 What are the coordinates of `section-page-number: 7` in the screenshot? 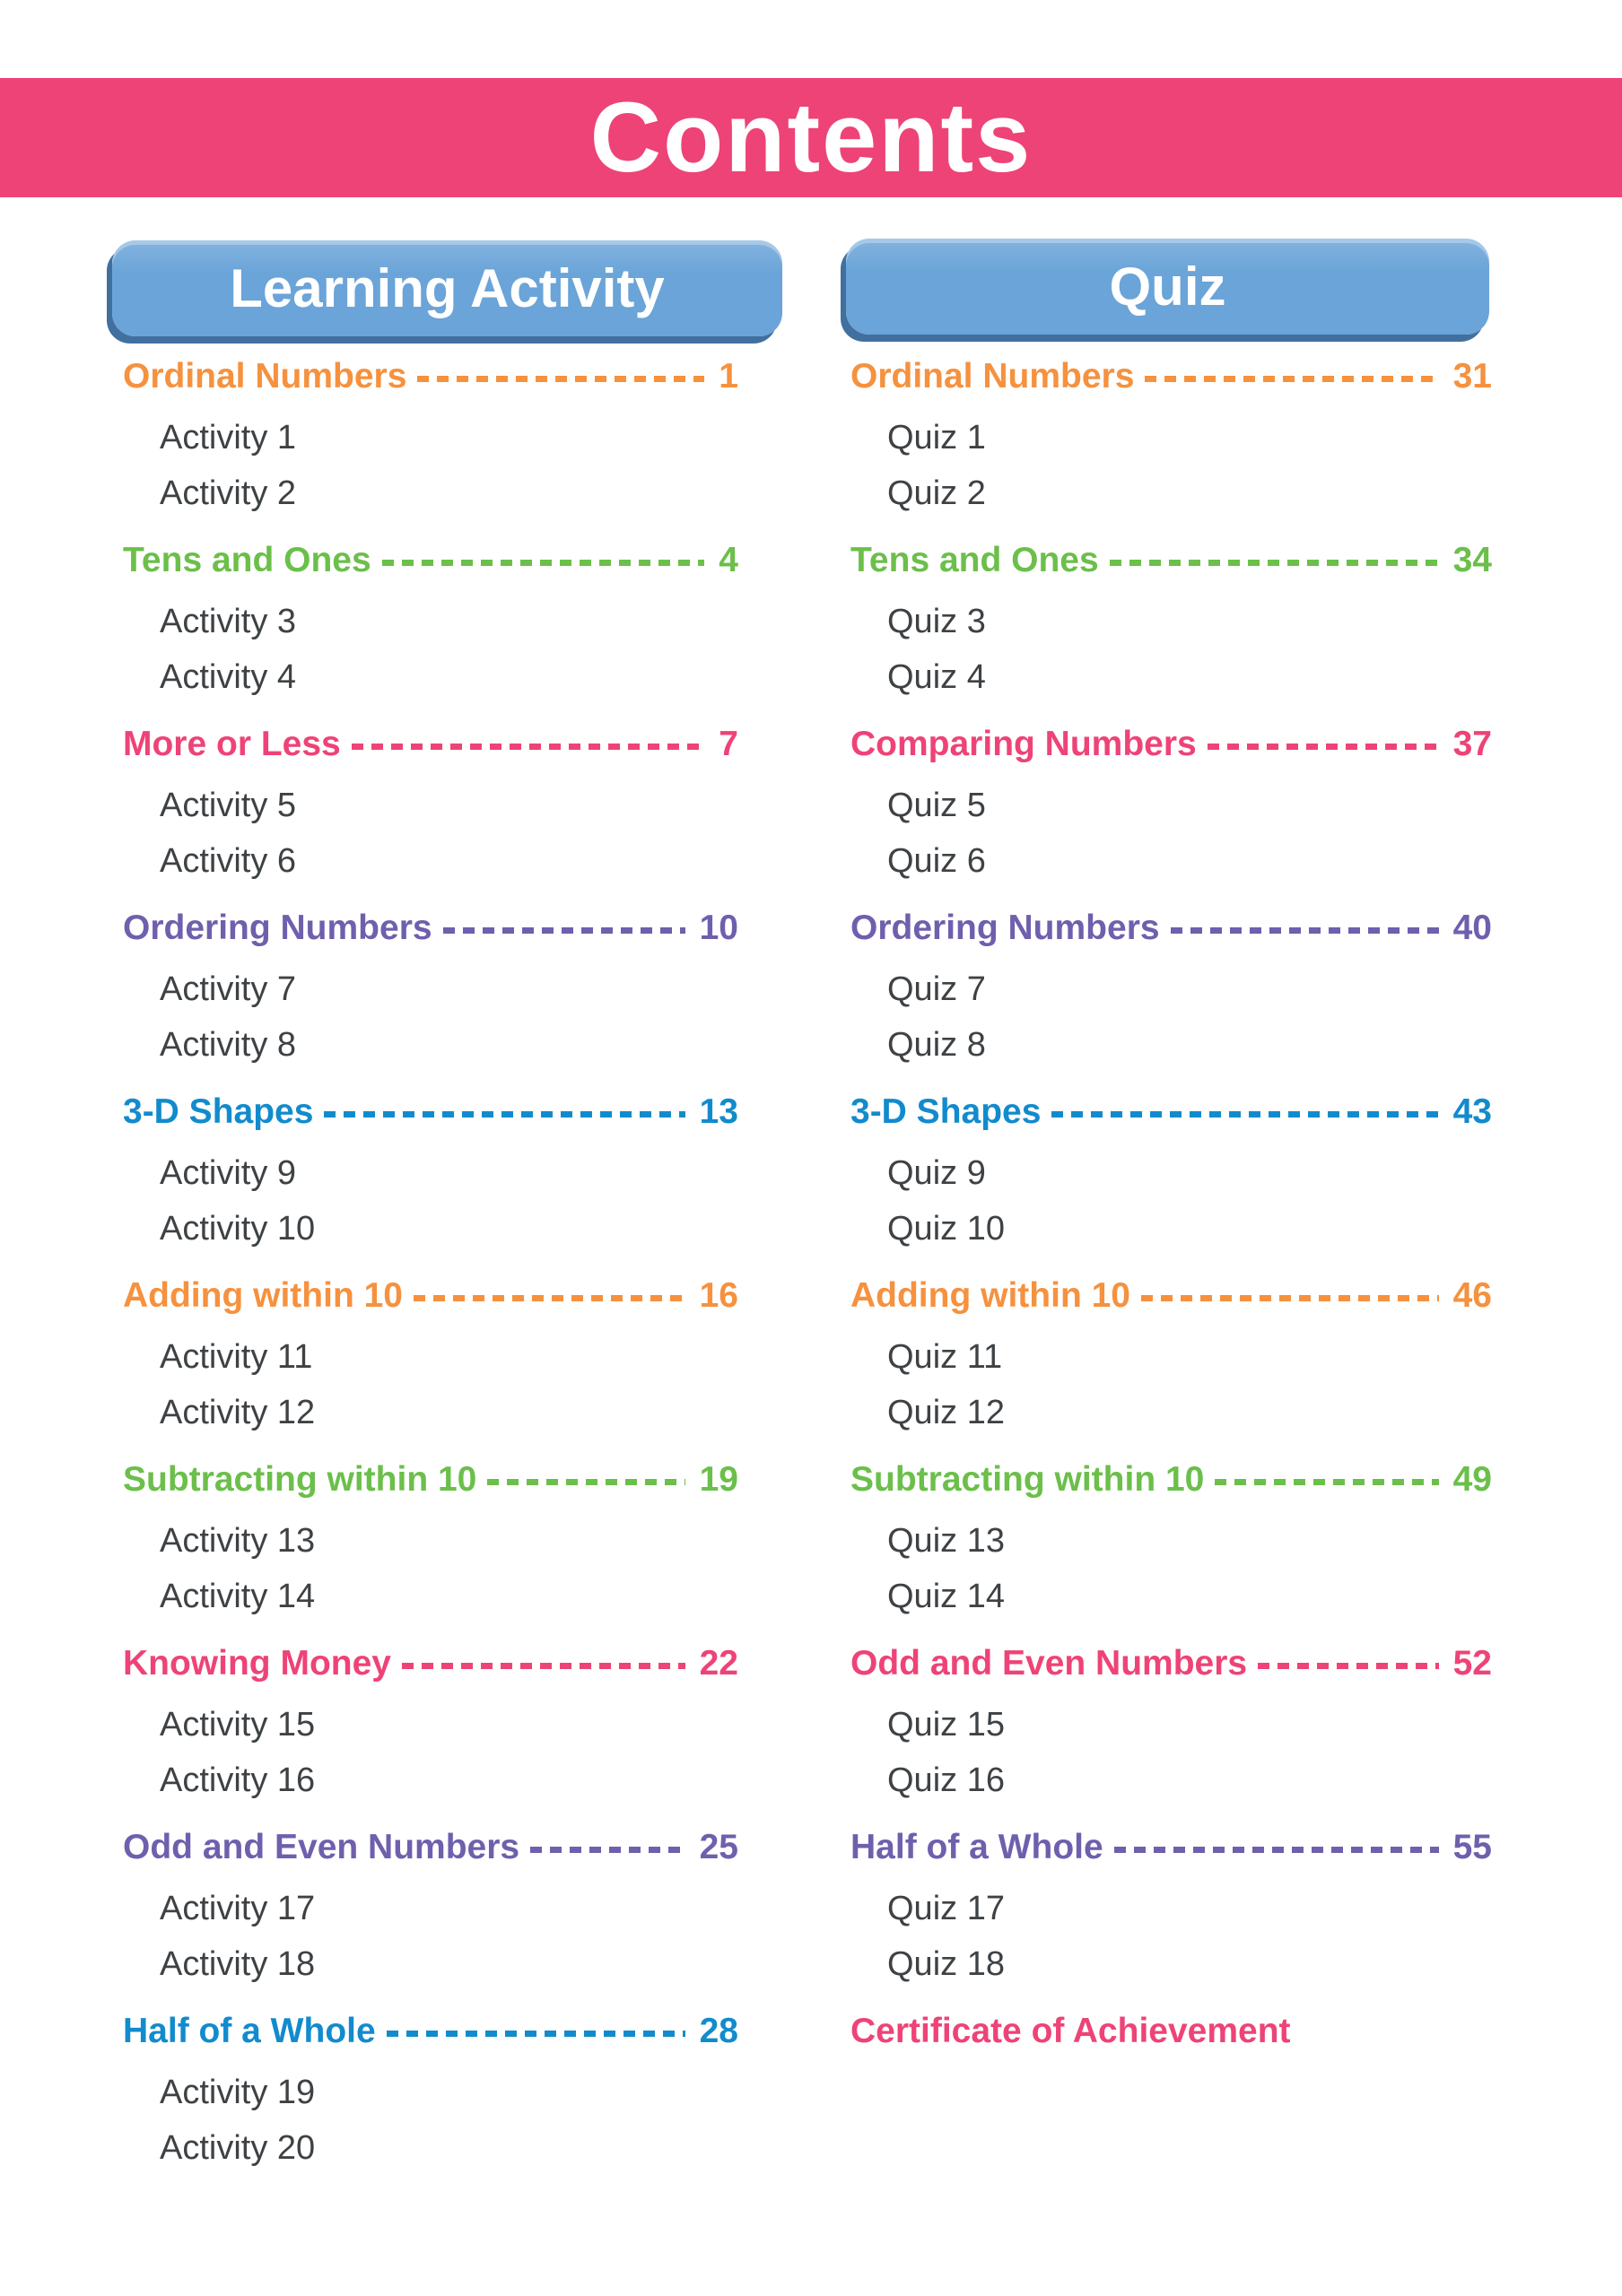 It's located at (729, 744).